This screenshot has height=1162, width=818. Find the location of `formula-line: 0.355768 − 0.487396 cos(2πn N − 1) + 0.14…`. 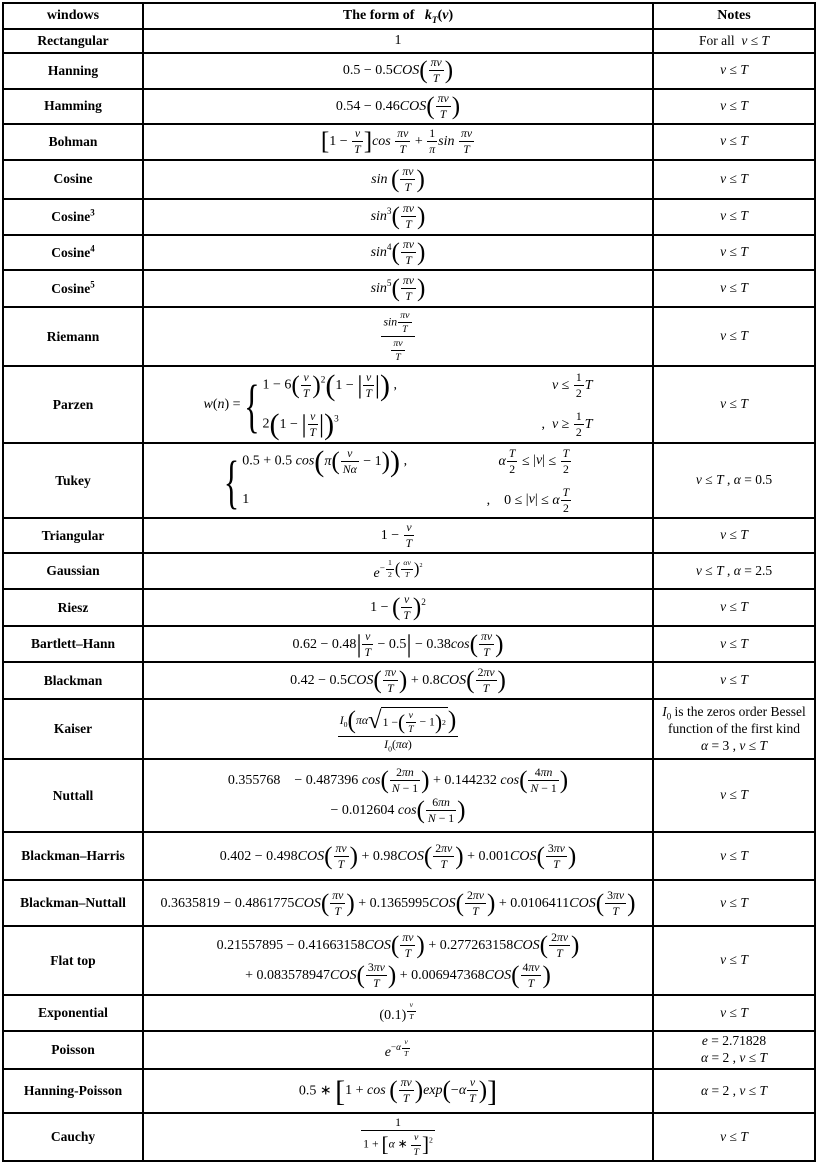

formula-line: 0.355768 − 0.487396 cos(2πn N − 1) + 0.14… is located at coordinates (398, 780).